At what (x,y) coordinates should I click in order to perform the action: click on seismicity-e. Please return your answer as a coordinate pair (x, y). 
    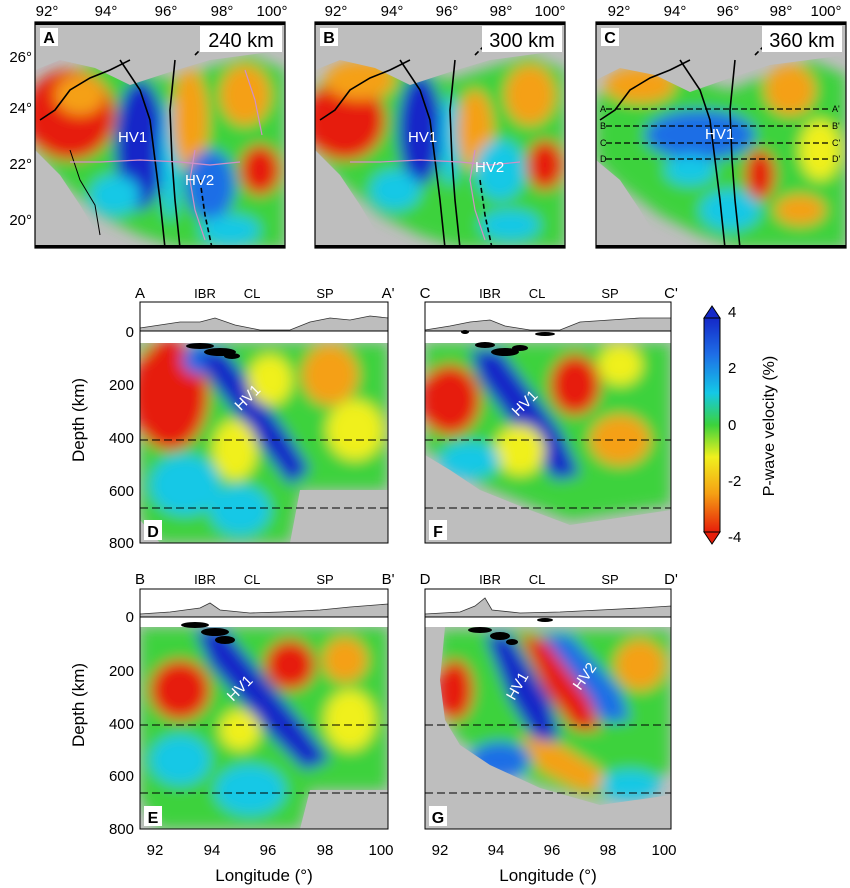
    Looking at the image, I should click on (208, 633).